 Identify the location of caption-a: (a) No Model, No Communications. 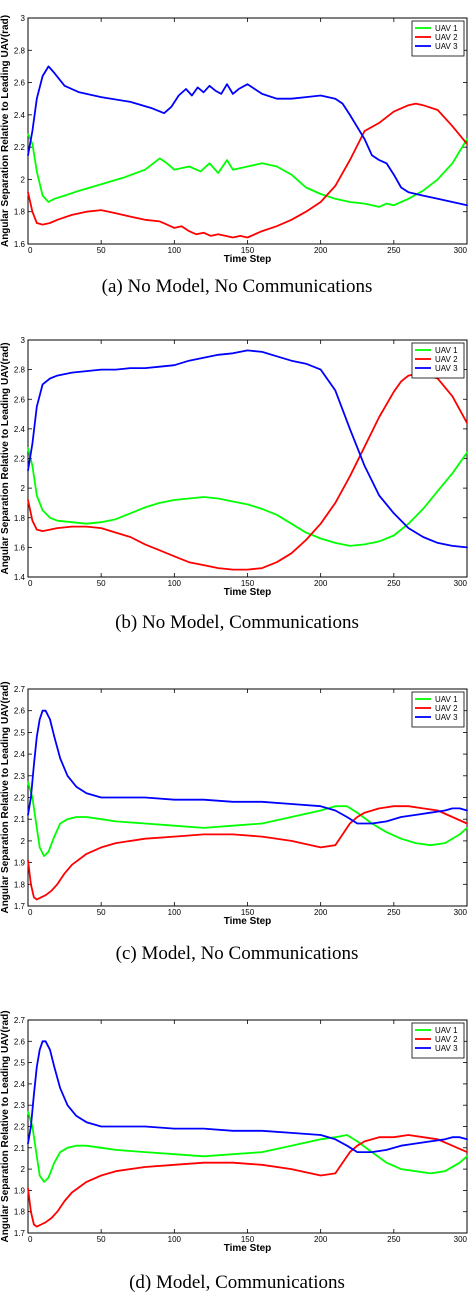
(237, 286).